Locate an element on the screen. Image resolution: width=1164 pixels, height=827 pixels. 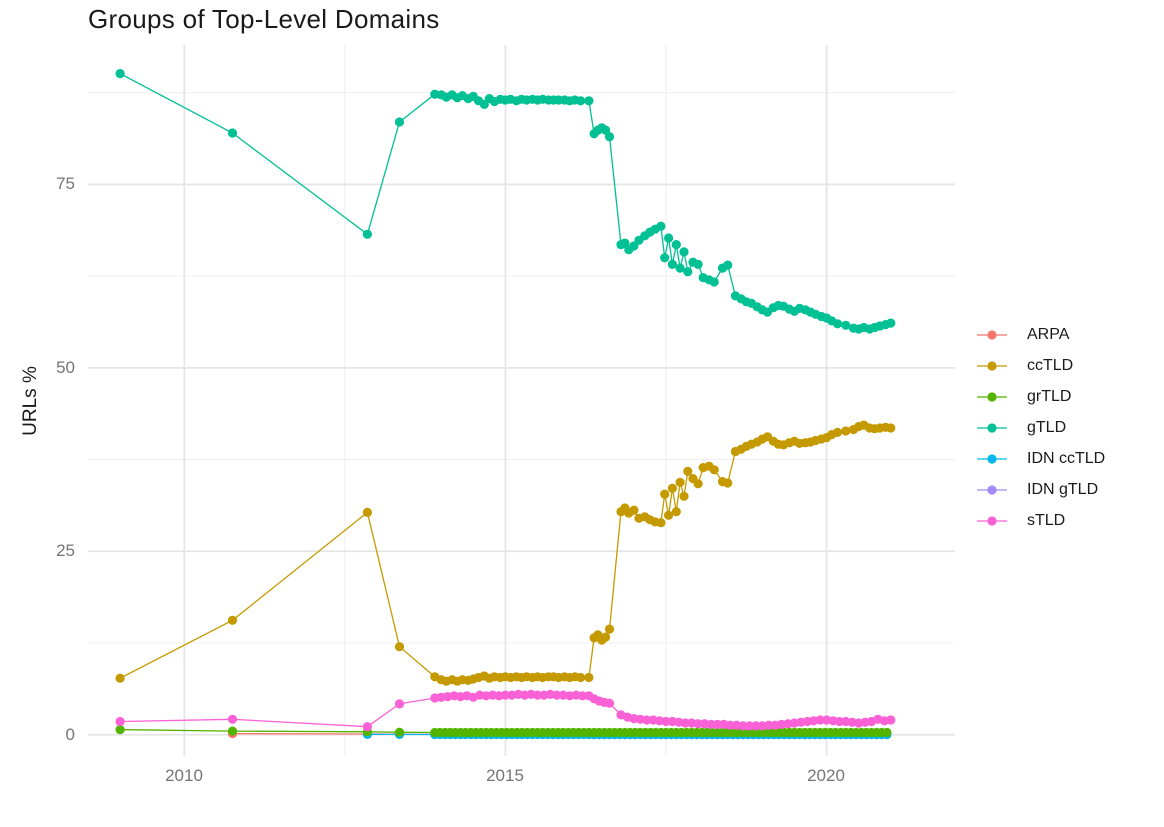
y-tick-label-25: 25 is located at coordinates (65, 550).